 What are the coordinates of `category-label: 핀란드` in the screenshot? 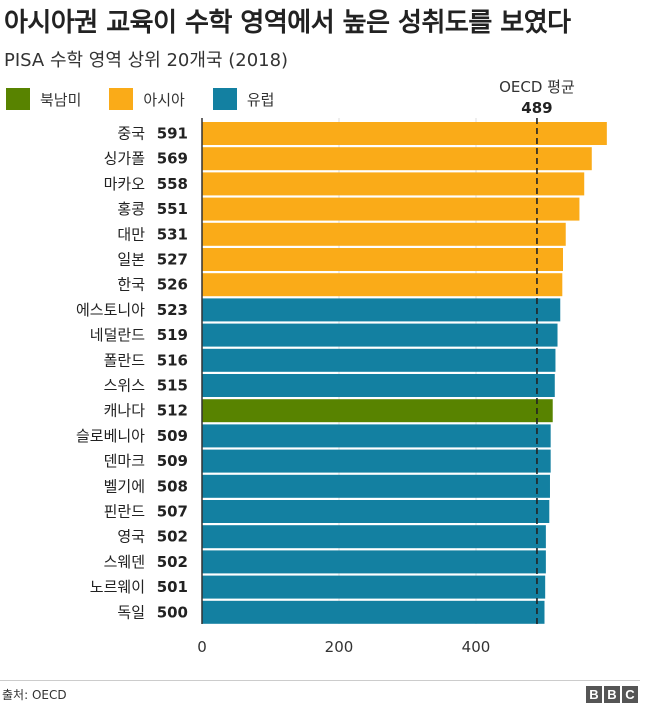 It's located at (125, 512).